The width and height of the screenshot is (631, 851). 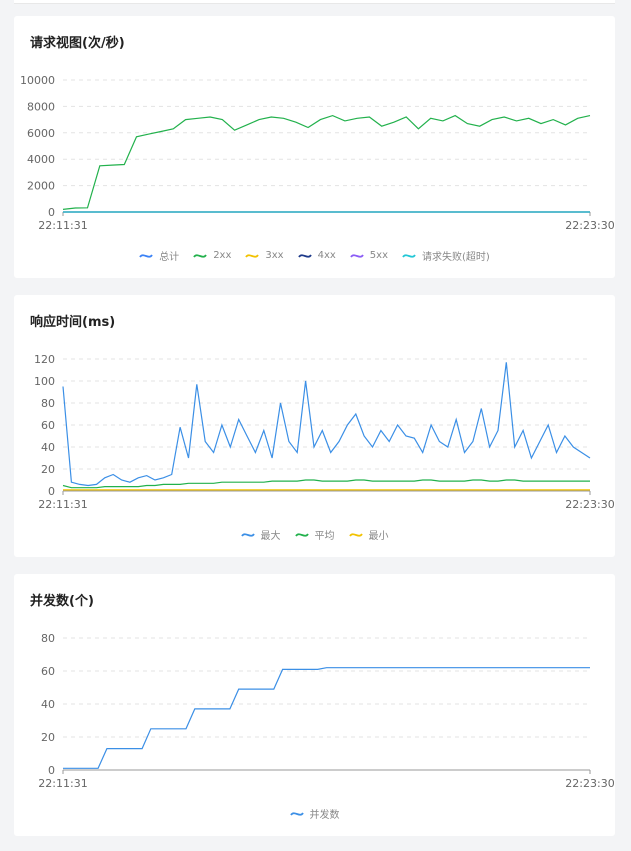 I want to click on y-tick-label: 120, so click(x=44, y=359).